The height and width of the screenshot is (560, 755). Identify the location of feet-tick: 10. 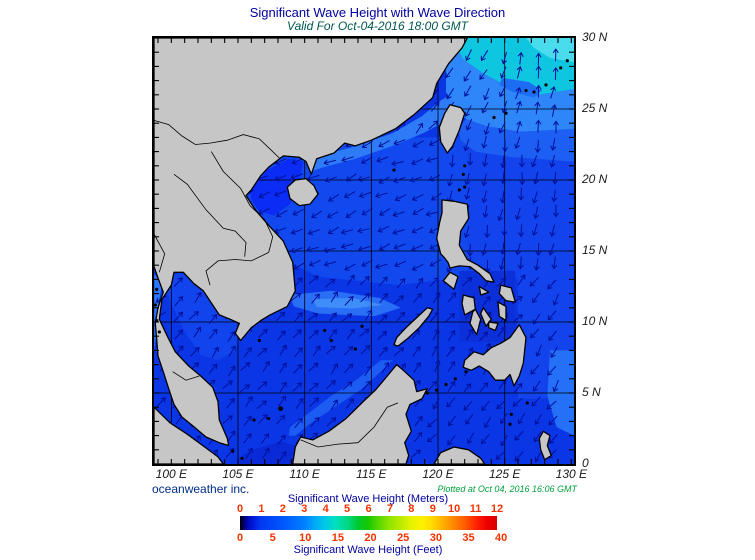
(305, 538).